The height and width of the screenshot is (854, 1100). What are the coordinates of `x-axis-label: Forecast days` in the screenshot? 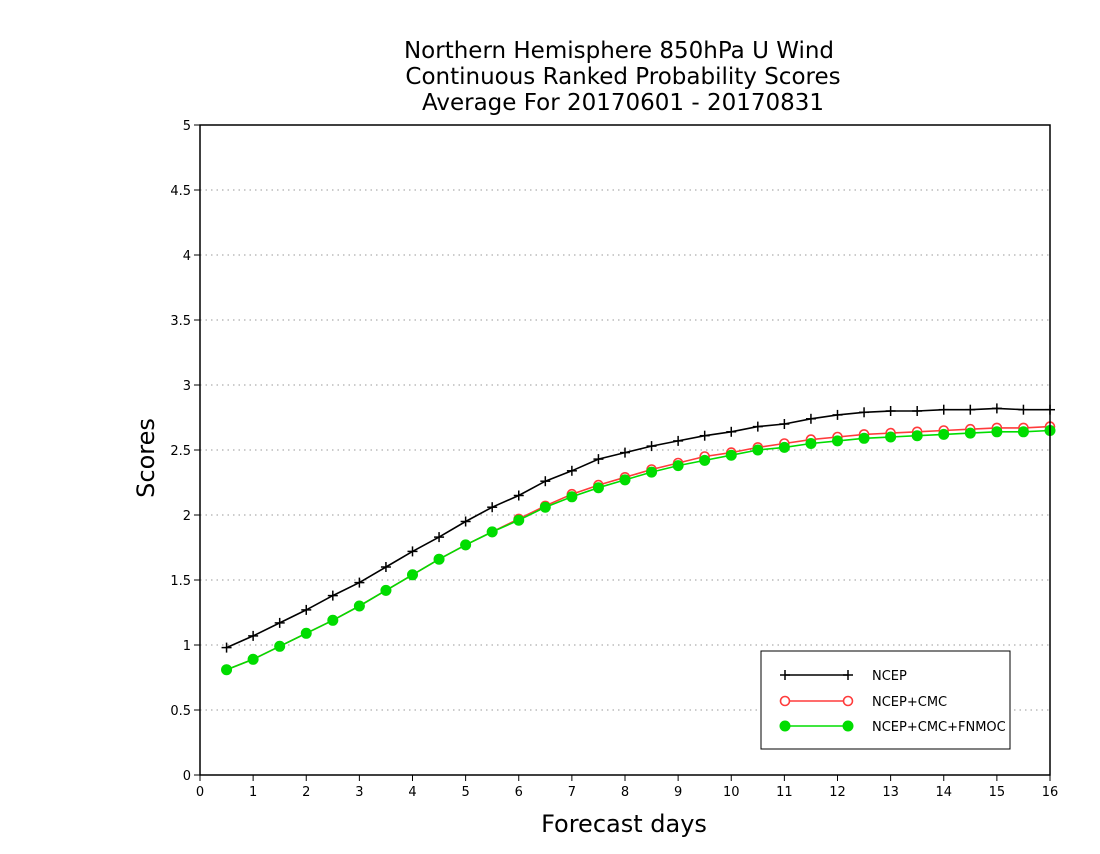 It's located at (624, 824).